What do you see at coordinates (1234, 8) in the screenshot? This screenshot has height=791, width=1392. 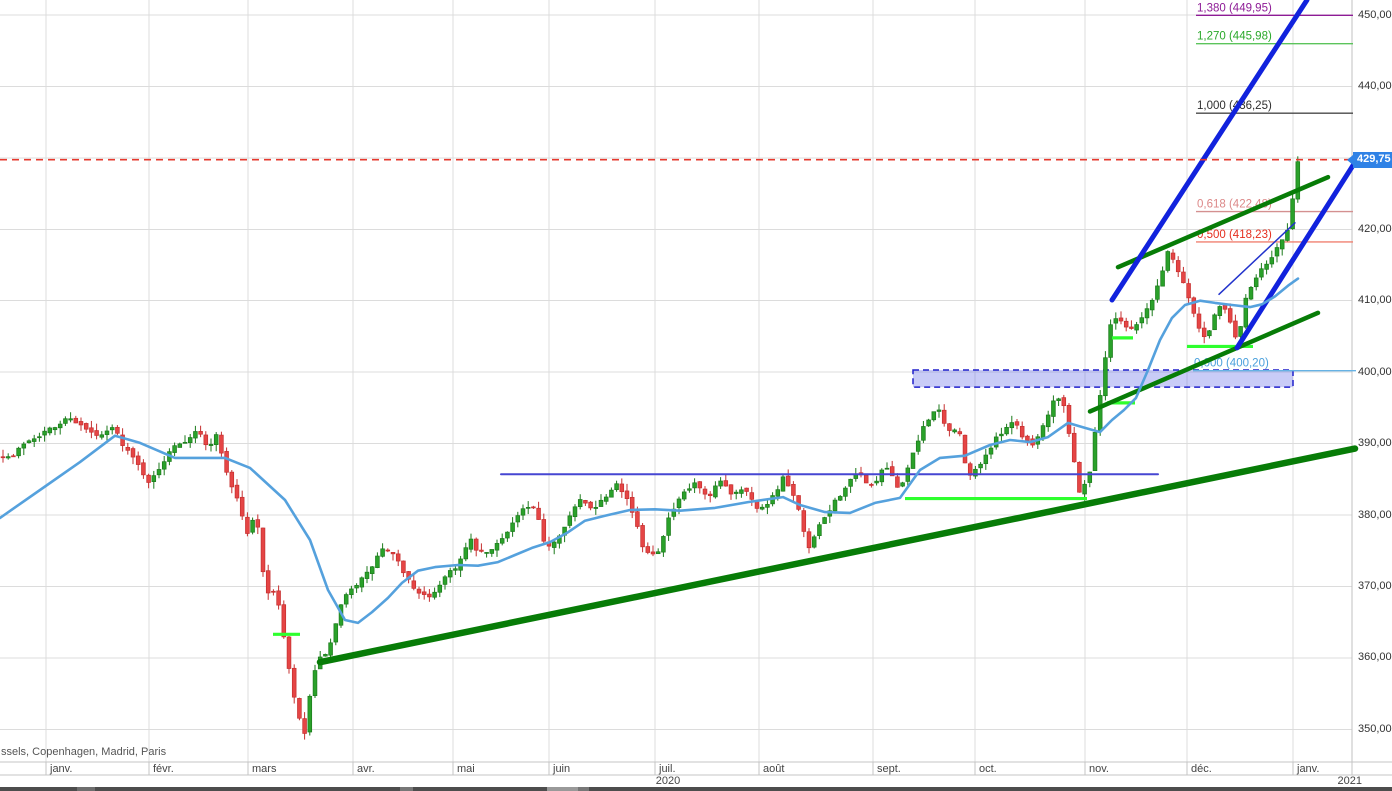 I see `fibonacci-level-label: 1,380 (449,95)` at bounding box center [1234, 8].